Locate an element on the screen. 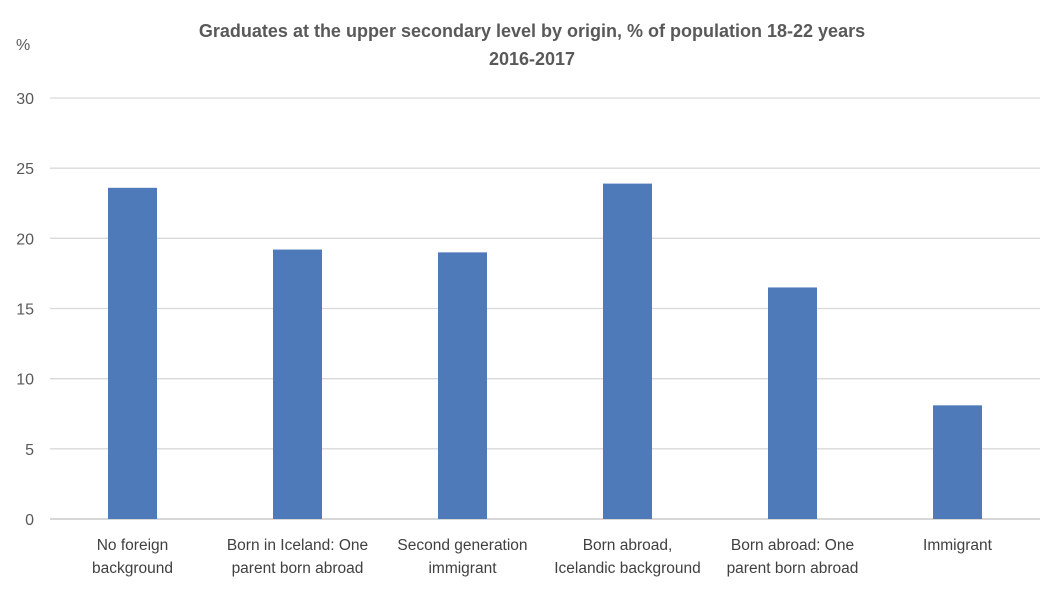 The image size is (1063, 591). x-tick-label: Born in Iceland: One is located at coordinates (297, 545).